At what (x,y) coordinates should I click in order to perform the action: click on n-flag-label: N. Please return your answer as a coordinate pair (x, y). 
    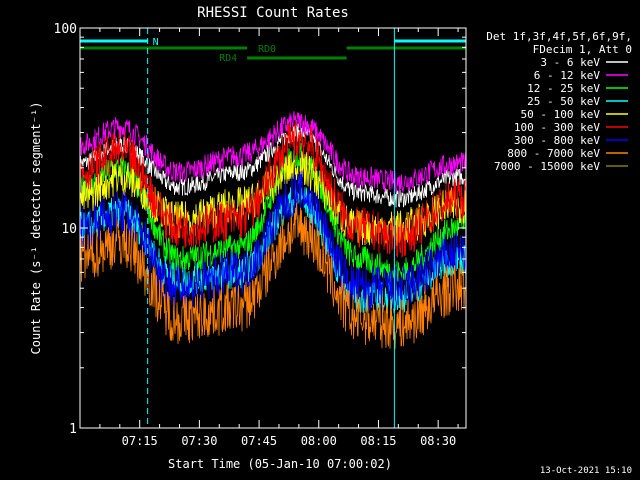
    Looking at the image, I should click on (156, 42).